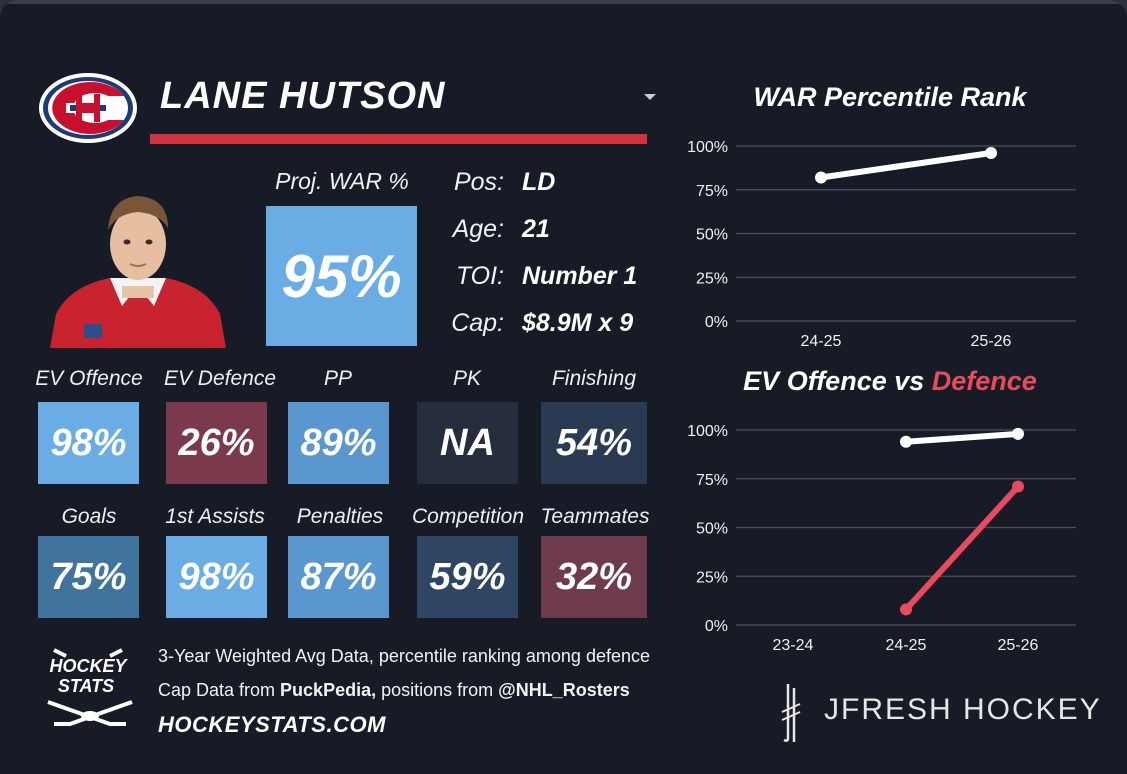 The width and height of the screenshot is (1127, 774). What do you see at coordinates (564, 690) in the screenshot?
I see `nhl-rosters-link: @NHL_Rosters` at bounding box center [564, 690].